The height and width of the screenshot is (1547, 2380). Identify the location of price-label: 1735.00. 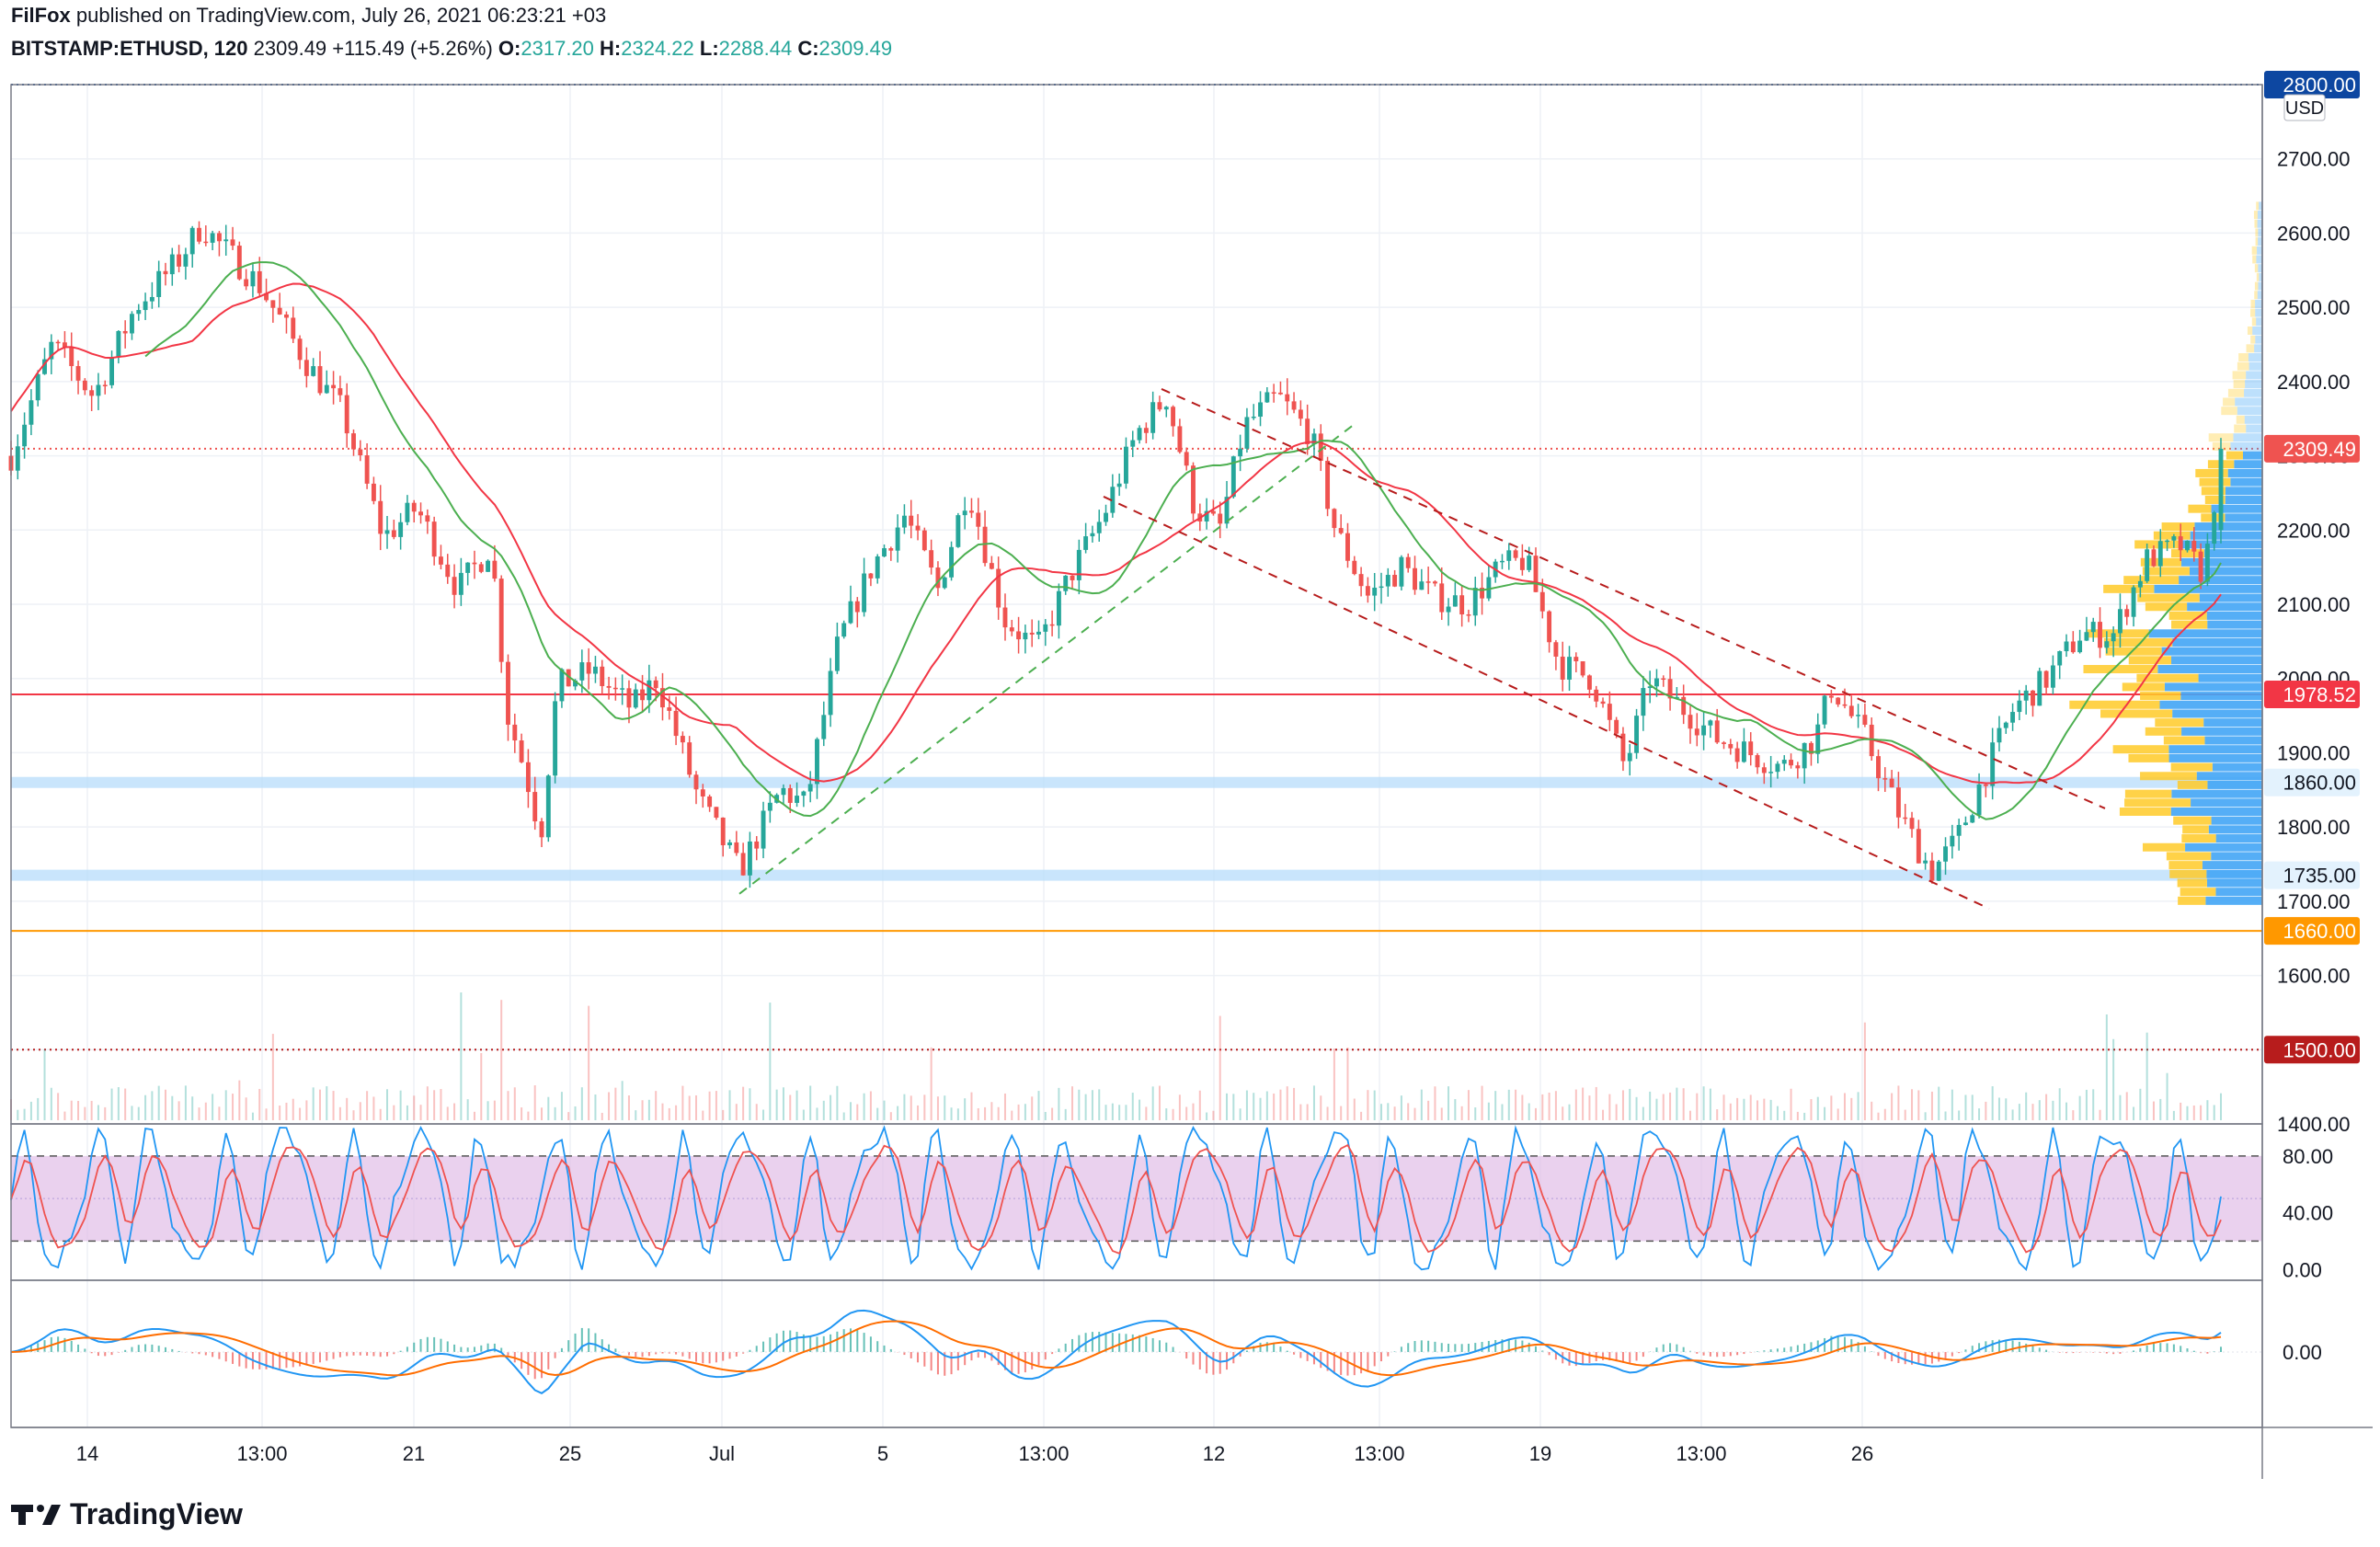
(2319, 876).